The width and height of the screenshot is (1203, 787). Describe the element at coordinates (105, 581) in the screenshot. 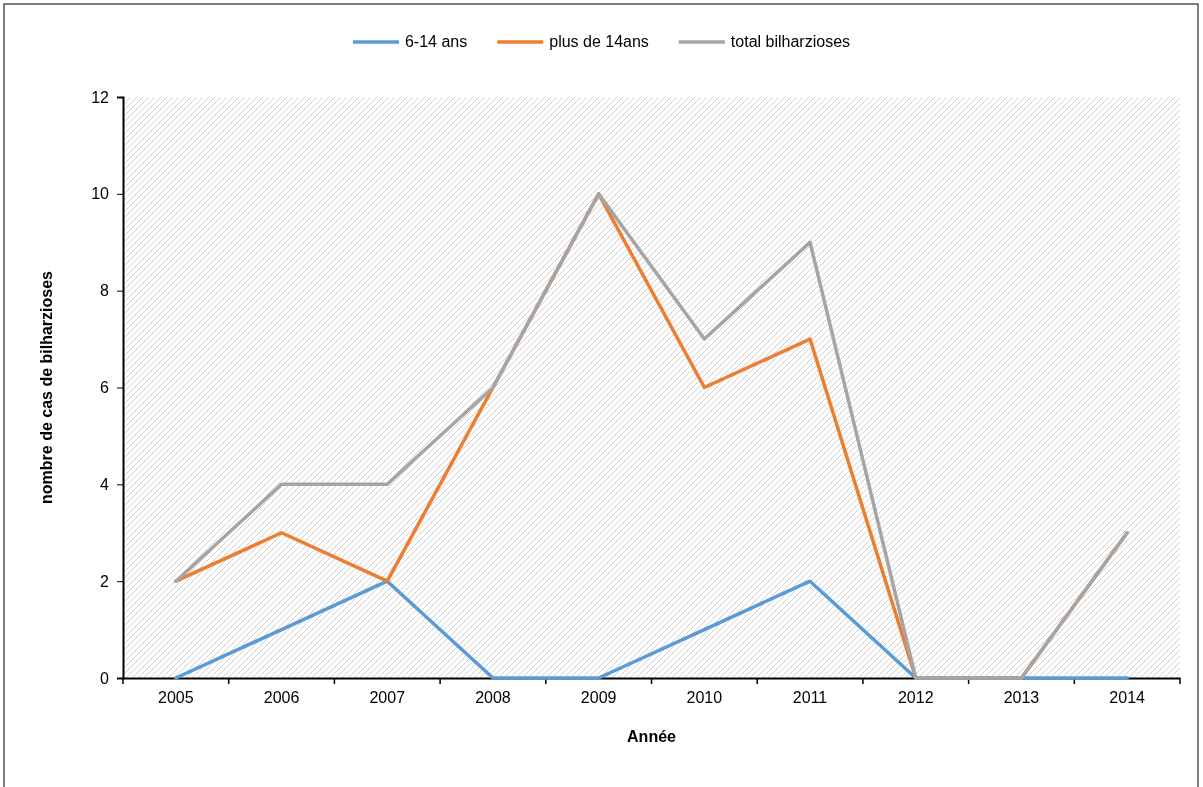

I see `y-tick-label: 2` at that location.